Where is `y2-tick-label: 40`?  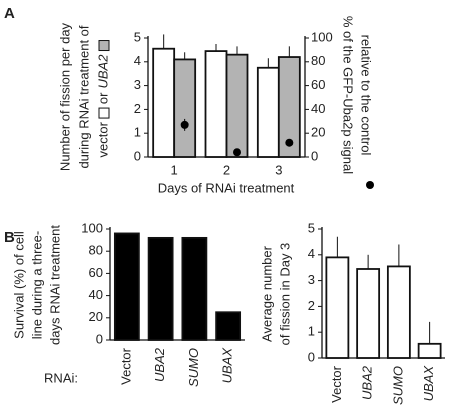 y2-tick-label: 40 is located at coordinates (318, 108).